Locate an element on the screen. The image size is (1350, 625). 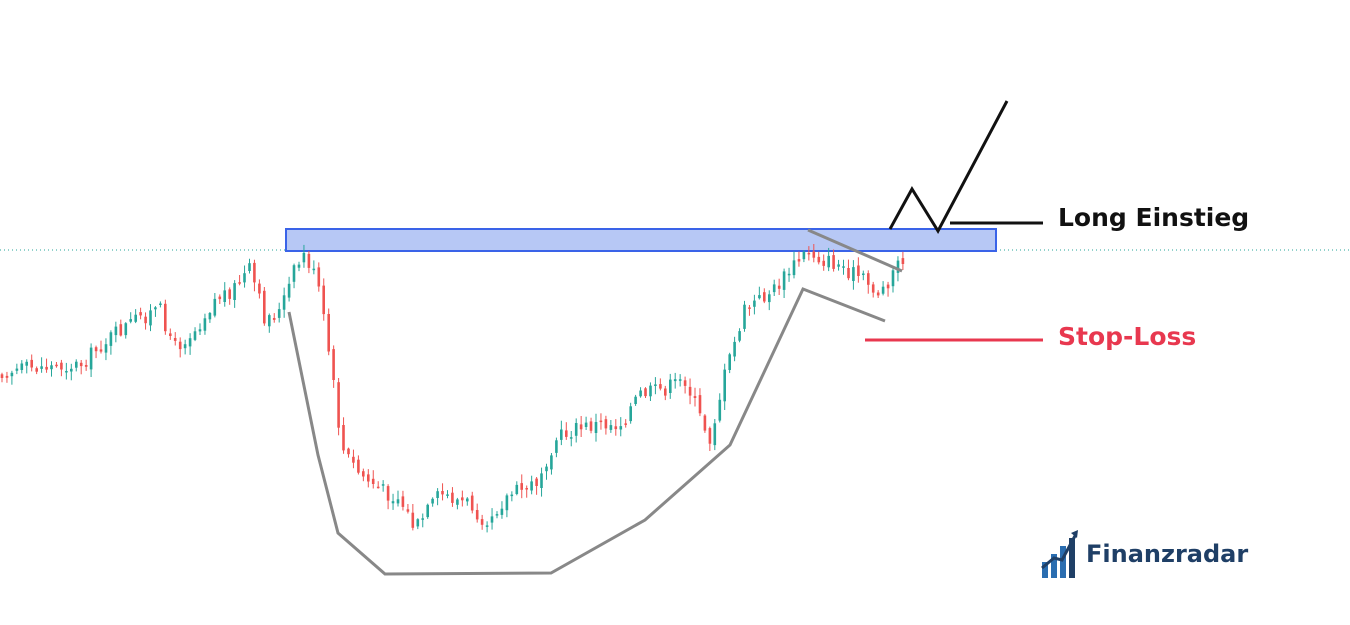
stop-loss-label: Stop-Loss is located at coordinates (1127, 336).